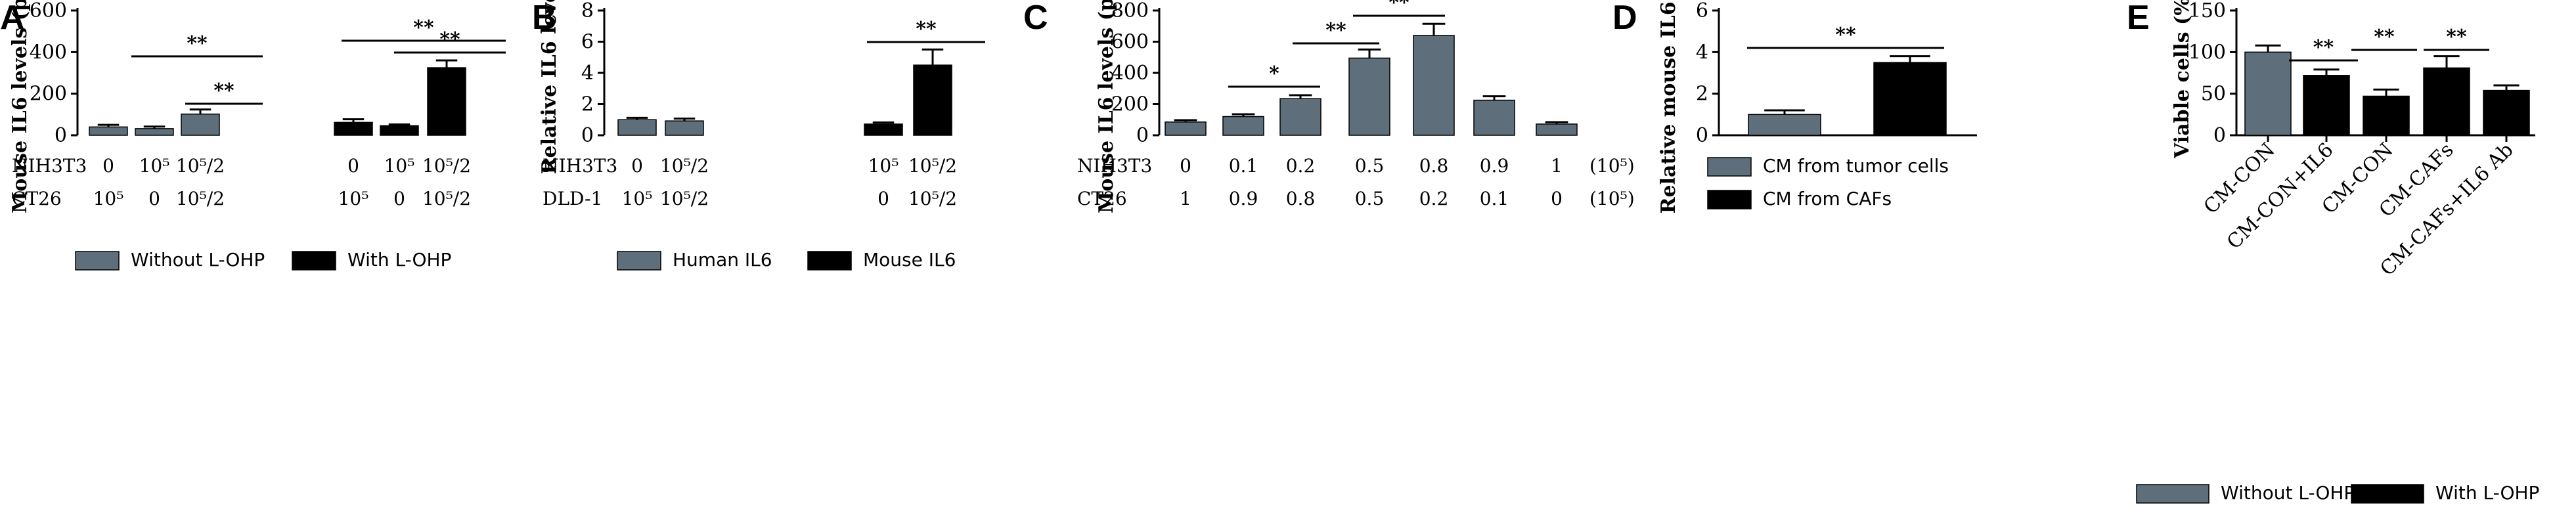  I want to click on y-axis-label: Relative IL6 levels, so click(549, 87).